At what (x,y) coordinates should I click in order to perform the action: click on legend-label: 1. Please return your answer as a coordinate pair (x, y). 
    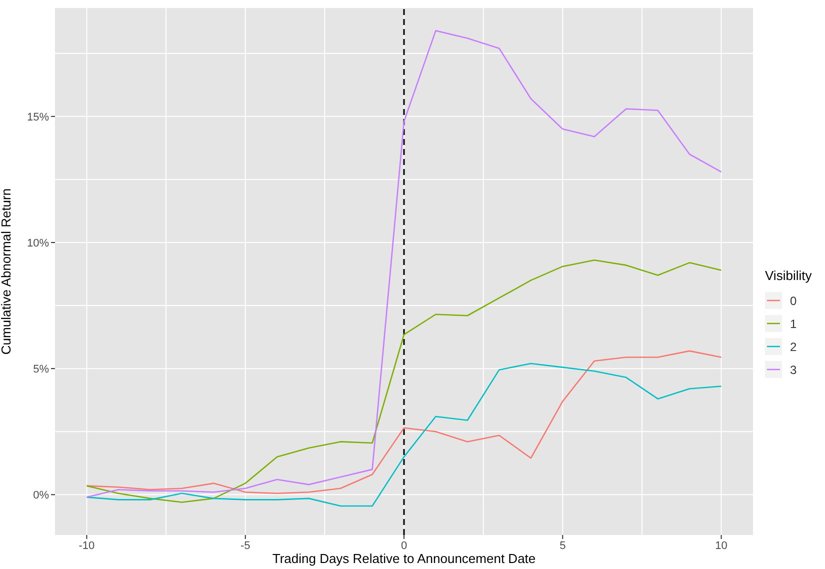
    Looking at the image, I should click on (793, 323).